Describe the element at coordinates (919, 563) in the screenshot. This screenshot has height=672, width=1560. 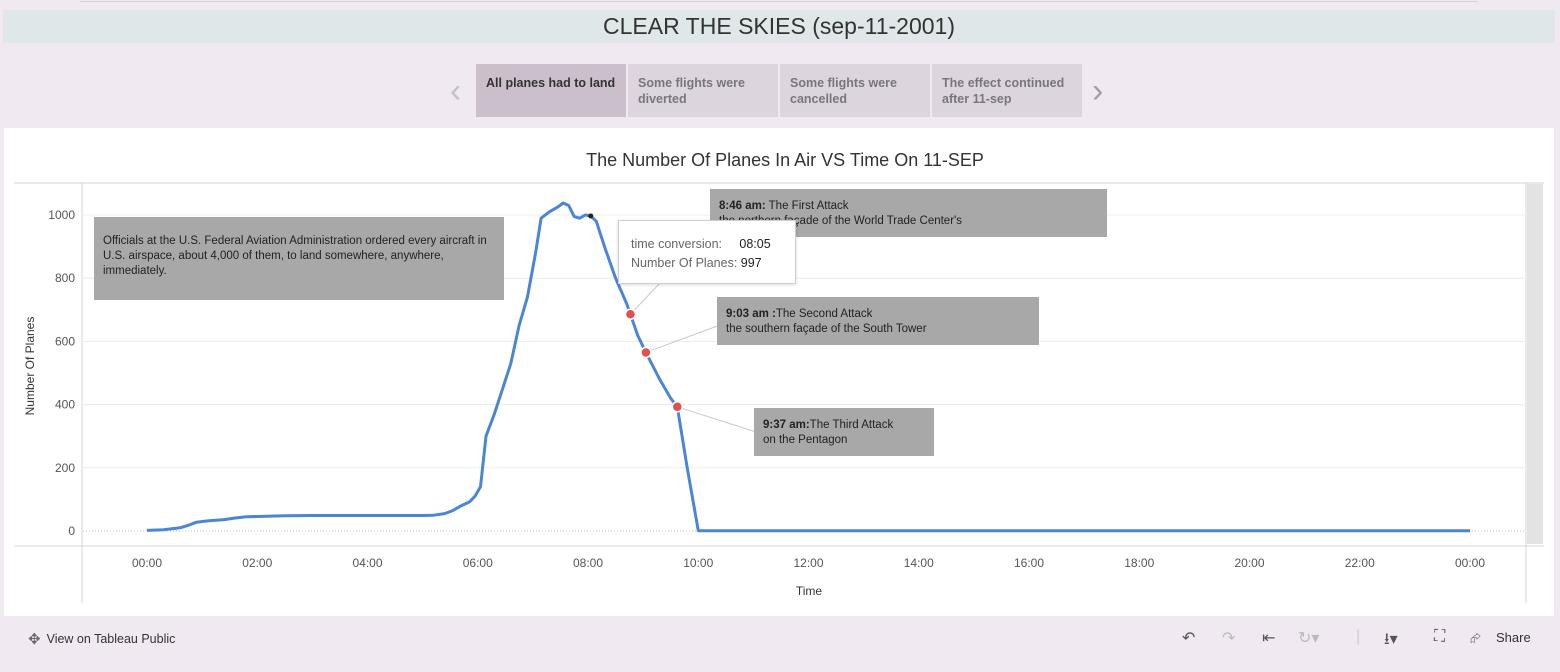
I see `x-tick-label: 14:00` at that location.